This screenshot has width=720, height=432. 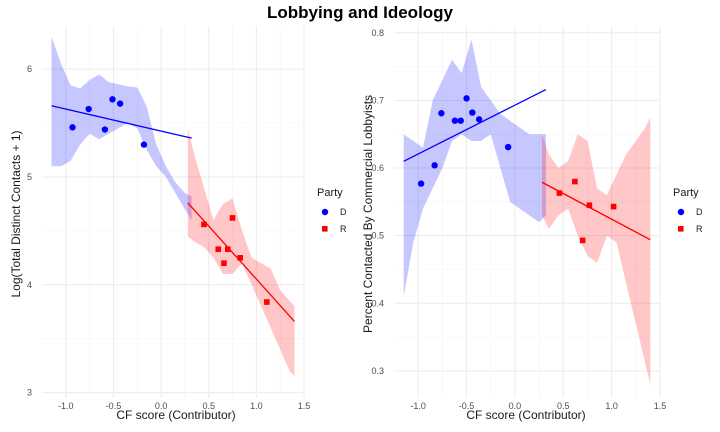 I want to click on right-x-tick-labels: -1.0 -0.5 0.0 0.5 1.0 1.5, so click(x=538, y=406).